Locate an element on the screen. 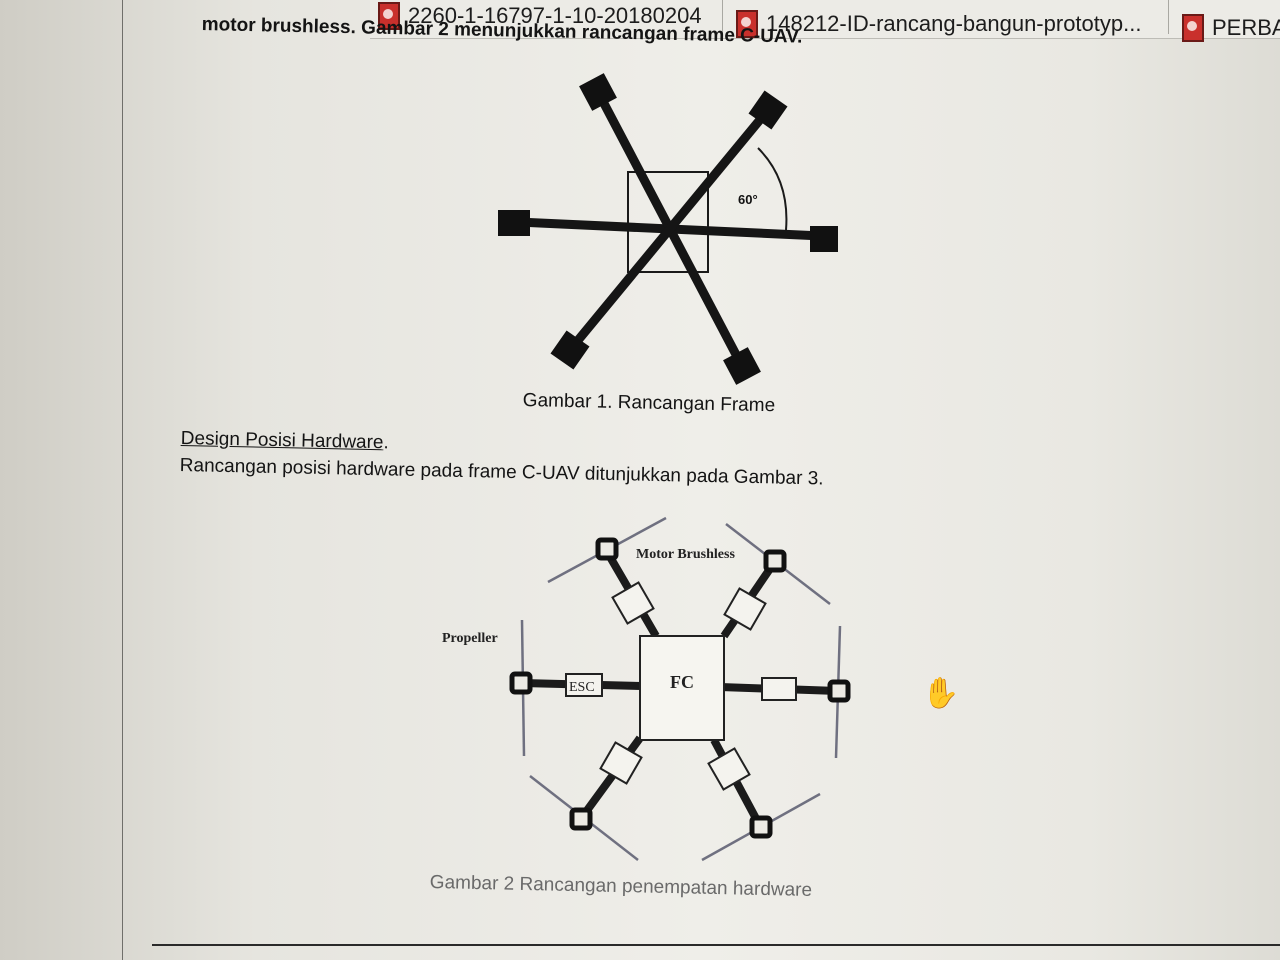 The width and height of the screenshot is (1280, 960). frame-center-square is located at coordinates (668, 222).